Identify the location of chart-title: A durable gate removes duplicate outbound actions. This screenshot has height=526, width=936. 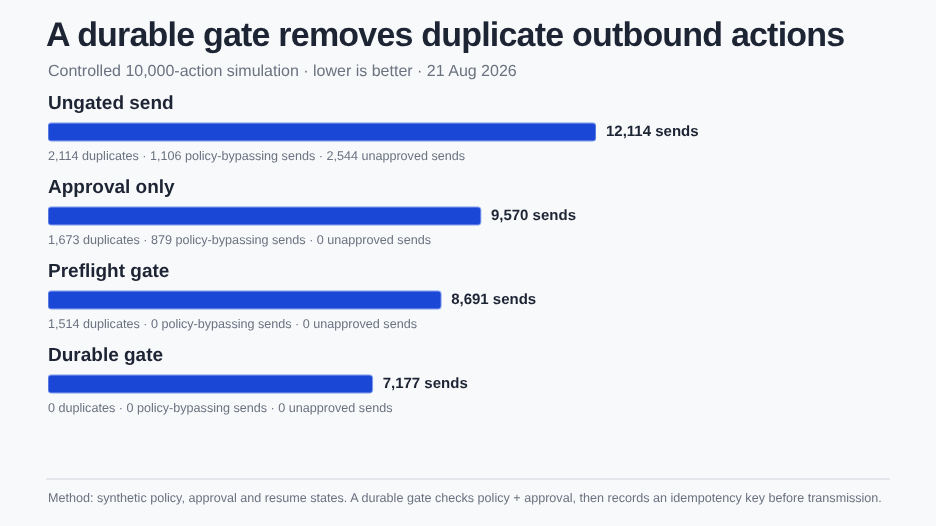
(445, 36).